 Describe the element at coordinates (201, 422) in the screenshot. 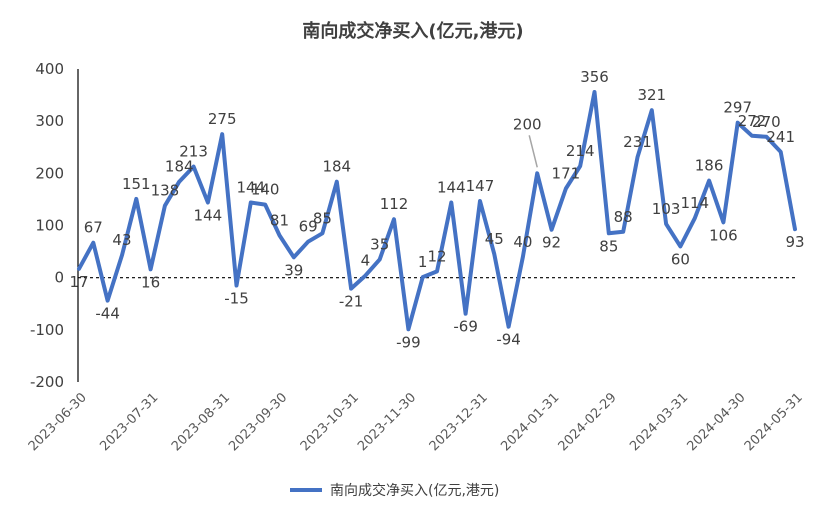

I see `x-tick-label: 2023-08-31` at that location.